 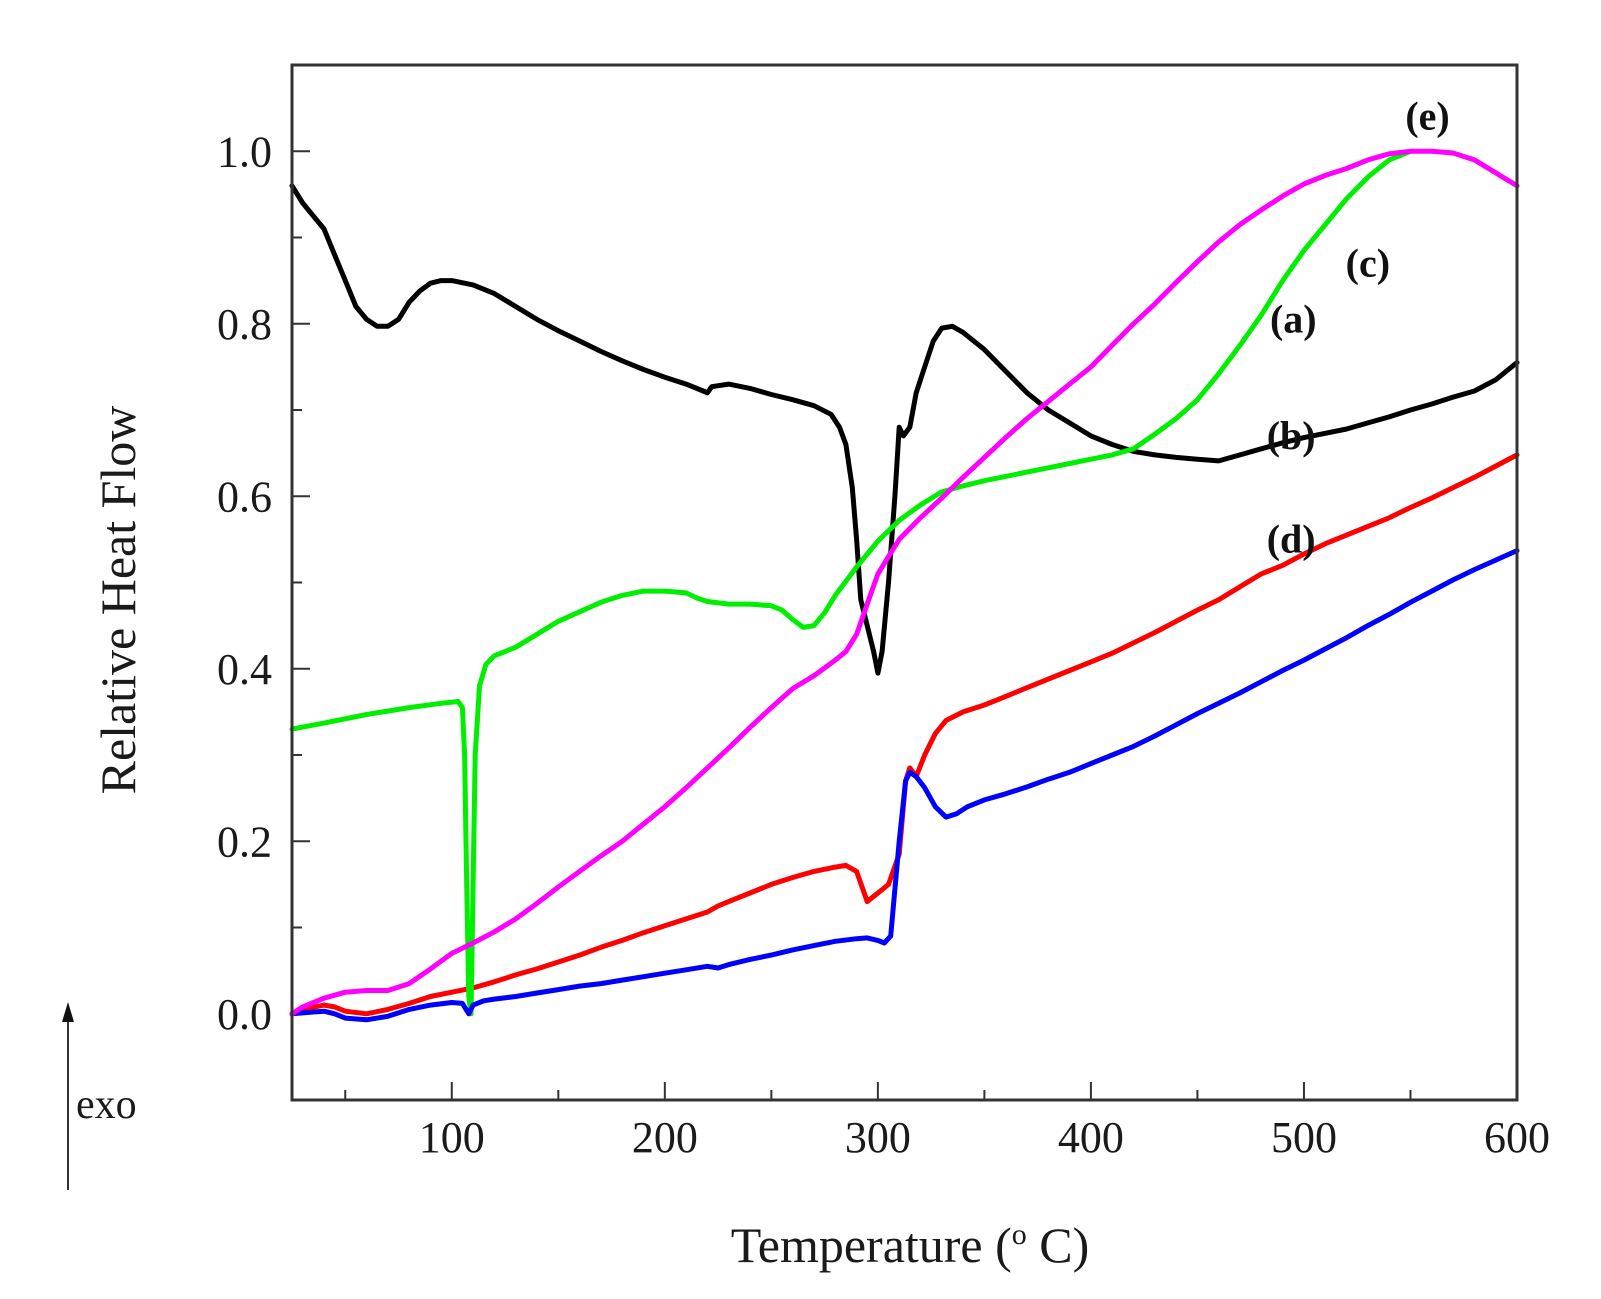 What do you see at coordinates (452, 1137) in the screenshot?
I see `x-tick-label: 100` at bounding box center [452, 1137].